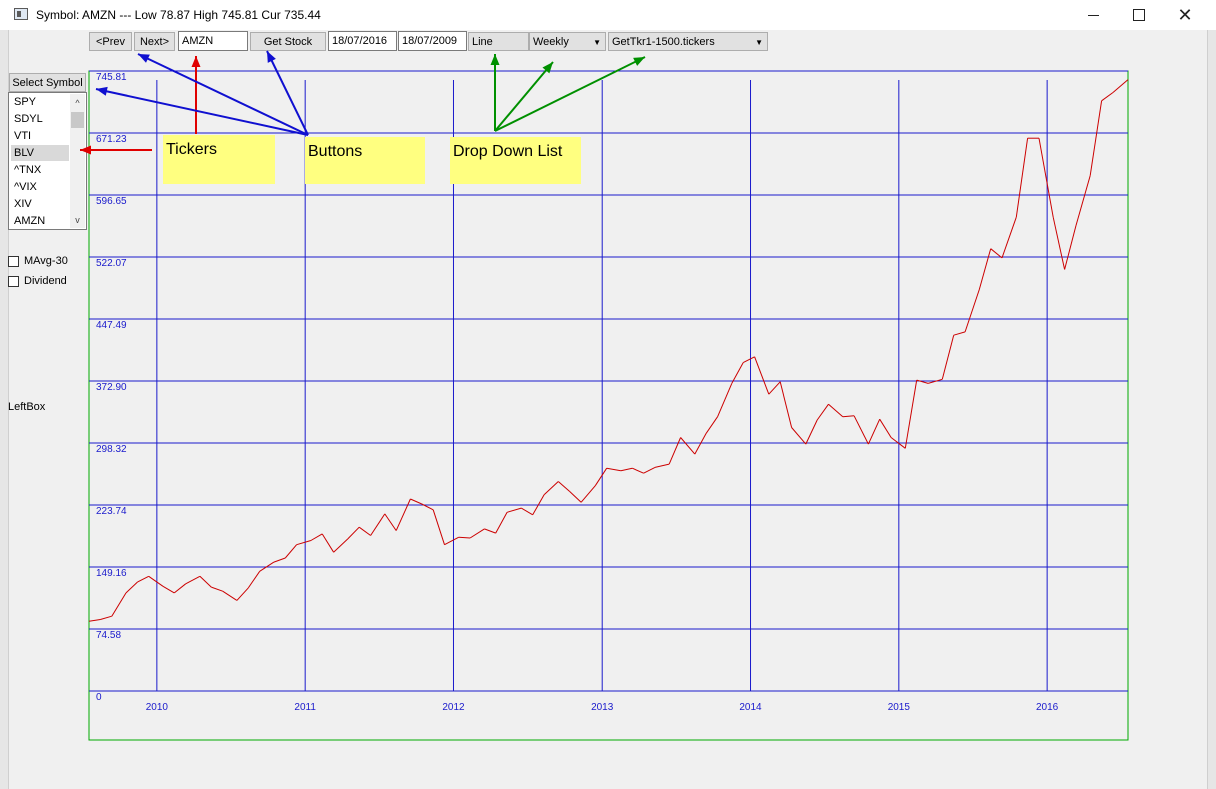  Describe the element at coordinates (432, 41) in the screenshot. I see `start-date-field: 18/07/2009` at that location.